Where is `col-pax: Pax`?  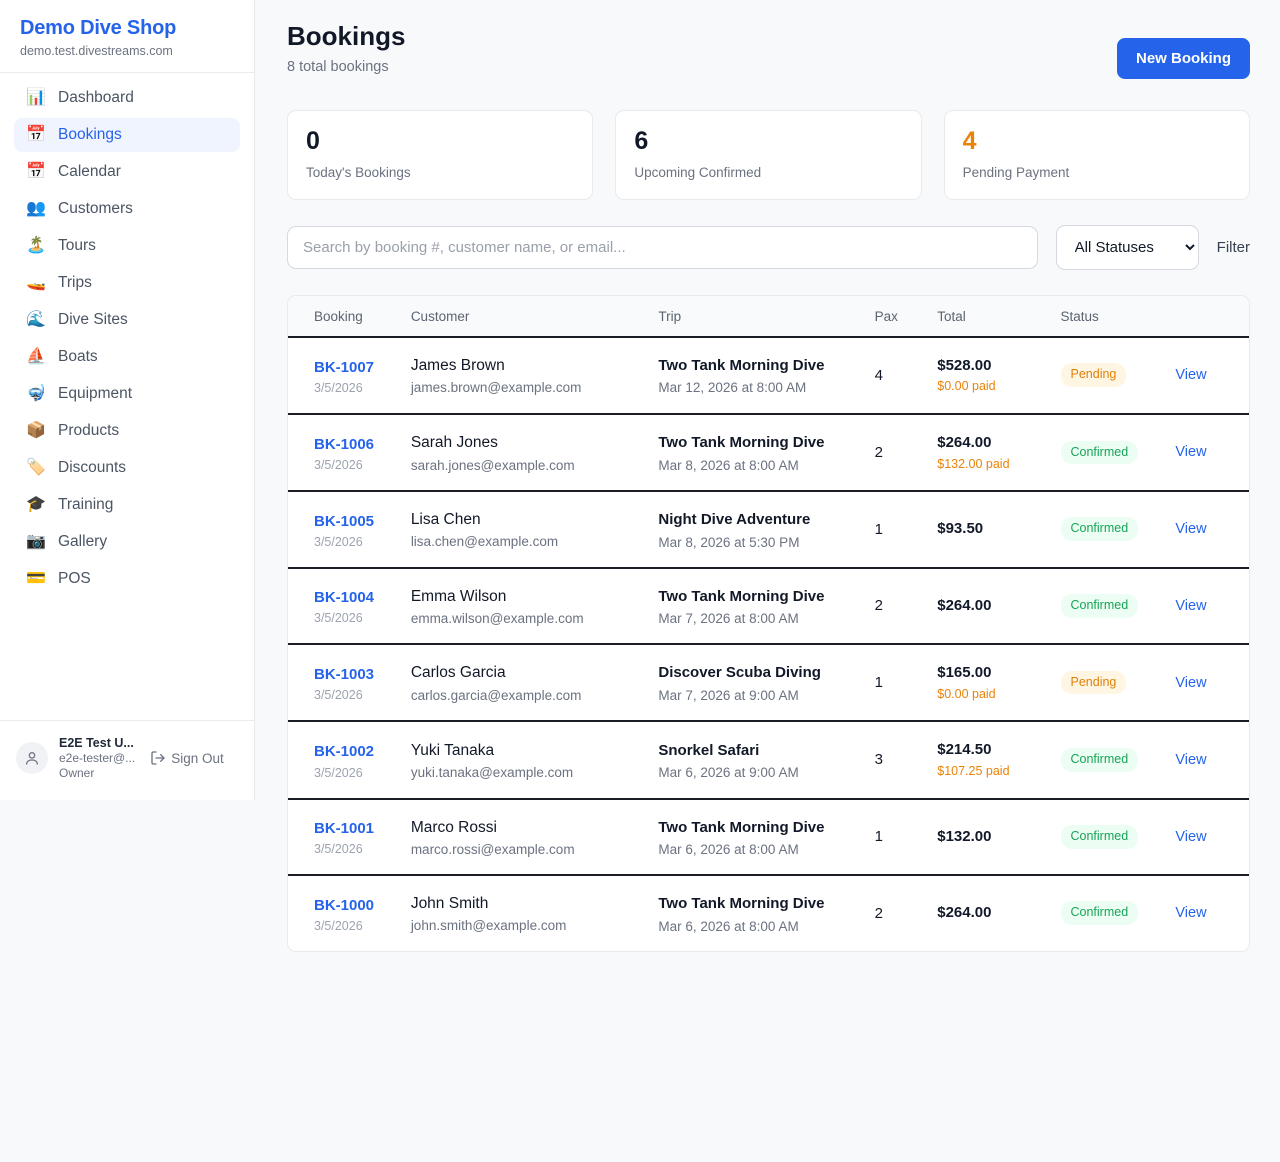
col-pax: Pax is located at coordinates (896, 316).